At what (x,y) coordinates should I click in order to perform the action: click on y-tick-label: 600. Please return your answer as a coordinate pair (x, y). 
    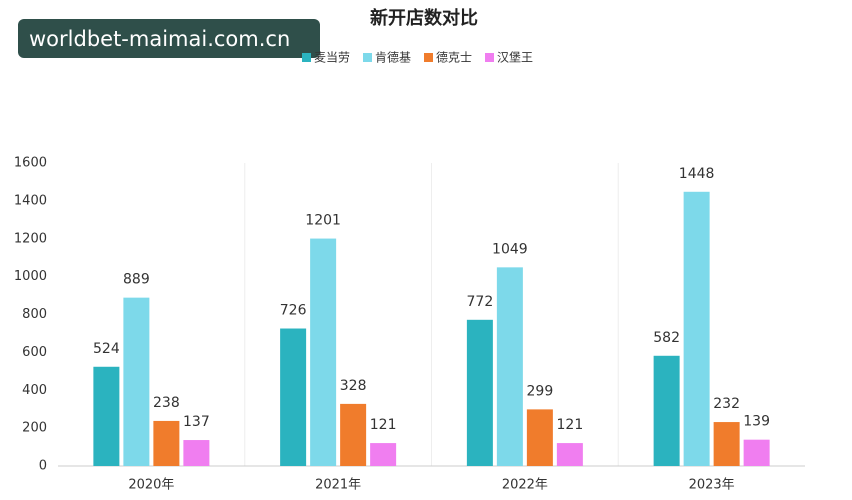
    Looking at the image, I should click on (34, 352).